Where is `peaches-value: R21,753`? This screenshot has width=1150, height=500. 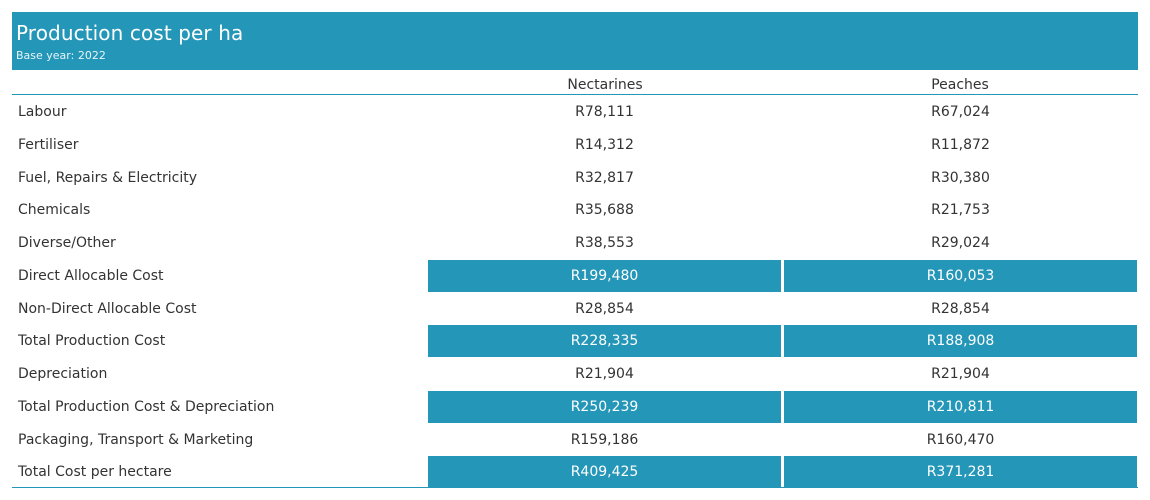 peaches-value: R21,753 is located at coordinates (960, 210).